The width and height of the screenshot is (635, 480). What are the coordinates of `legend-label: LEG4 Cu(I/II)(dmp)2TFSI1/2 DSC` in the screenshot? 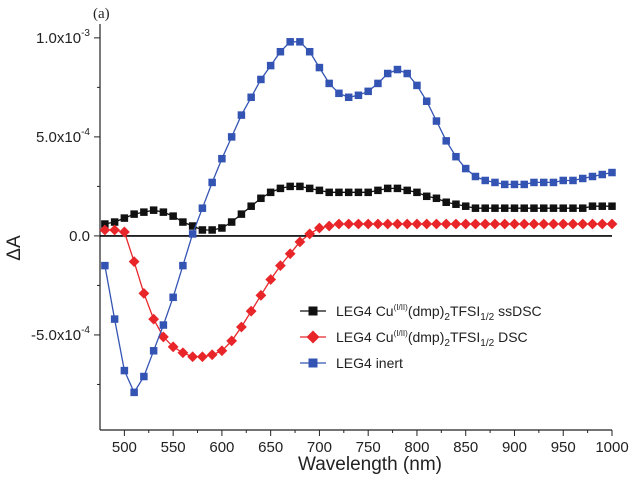 It's located at (432, 339).